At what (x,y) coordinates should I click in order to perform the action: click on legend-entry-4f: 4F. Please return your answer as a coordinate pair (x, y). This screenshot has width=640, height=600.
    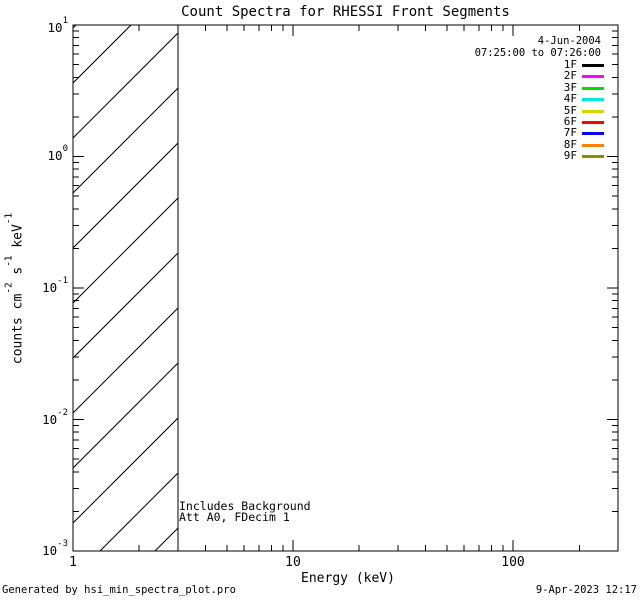
    Looking at the image, I should click on (581, 99).